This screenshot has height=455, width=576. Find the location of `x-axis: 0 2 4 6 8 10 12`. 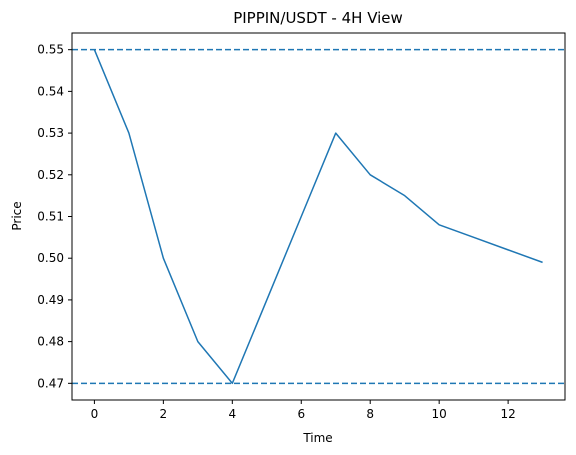

x-axis: 0 2 4 6 8 10 12 is located at coordinates (303, 410).